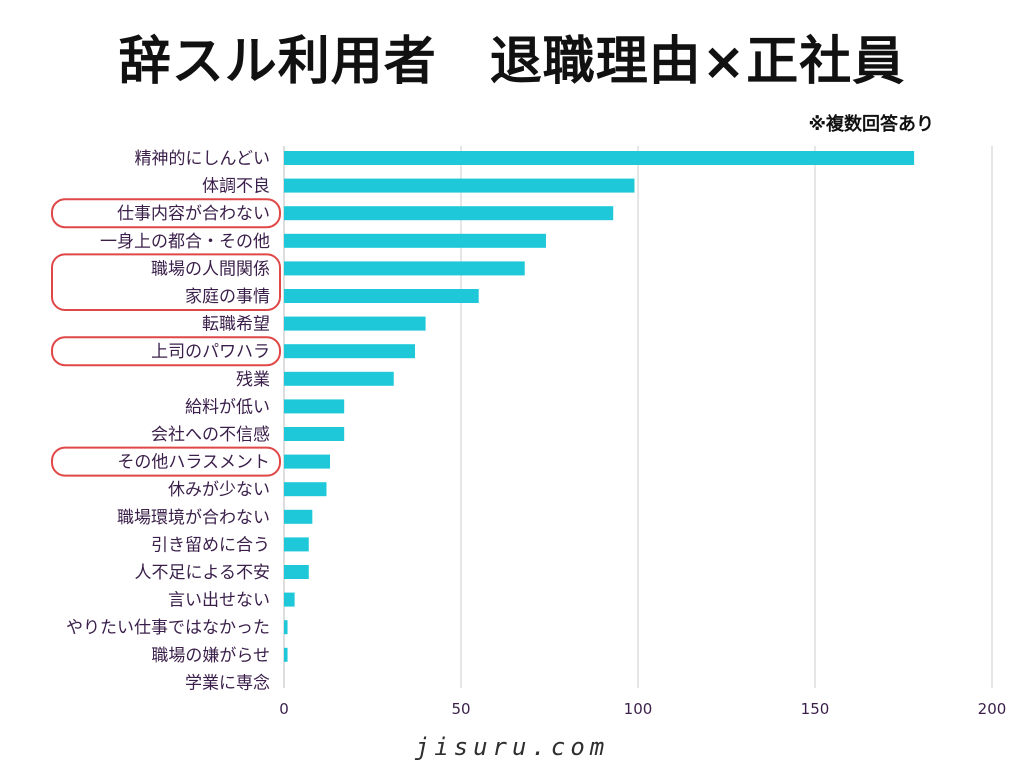 This screenshot has width=1024, height=768. What do you see at coordinates (210, 545) in the screenshot?
I see `category-label: 引き留めに合う` at bounding box center [210, 545].